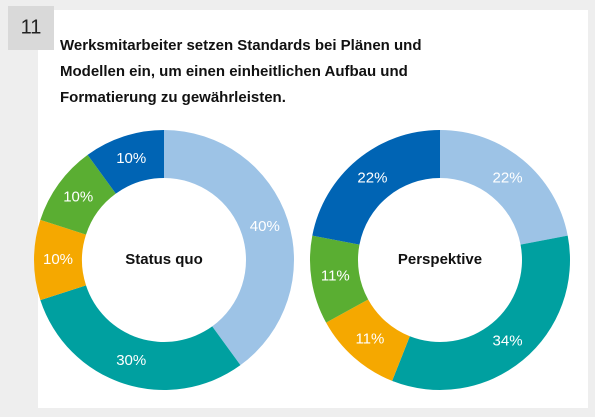 The width and height of the screenshot is (595, 417). I want to click on value-label: 30%, so click(131, 360).